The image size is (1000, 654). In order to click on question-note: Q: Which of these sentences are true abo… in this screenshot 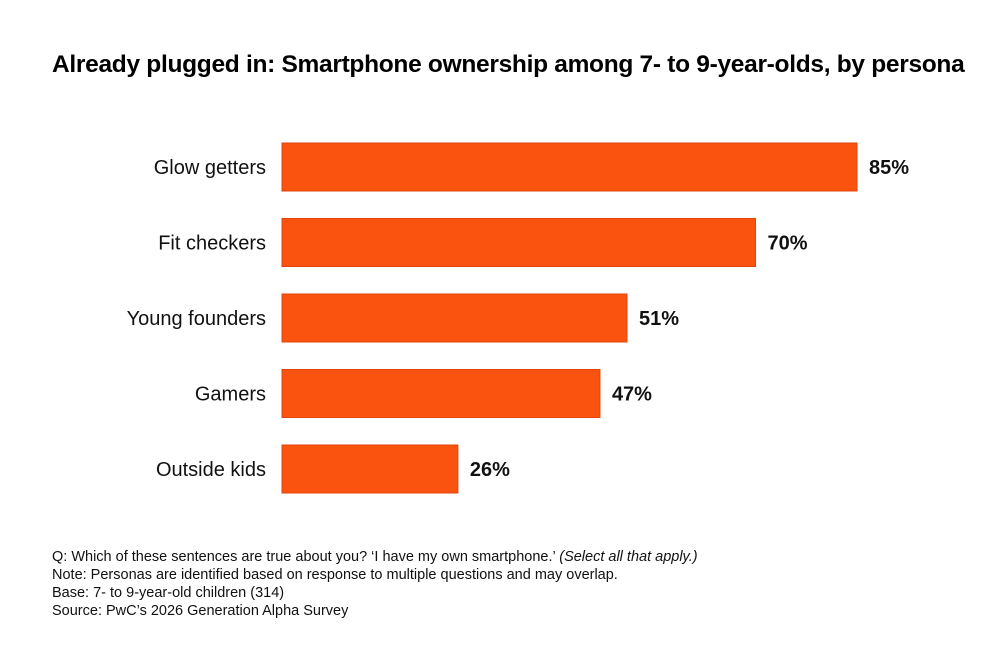, I will do `click(375, 557)`.